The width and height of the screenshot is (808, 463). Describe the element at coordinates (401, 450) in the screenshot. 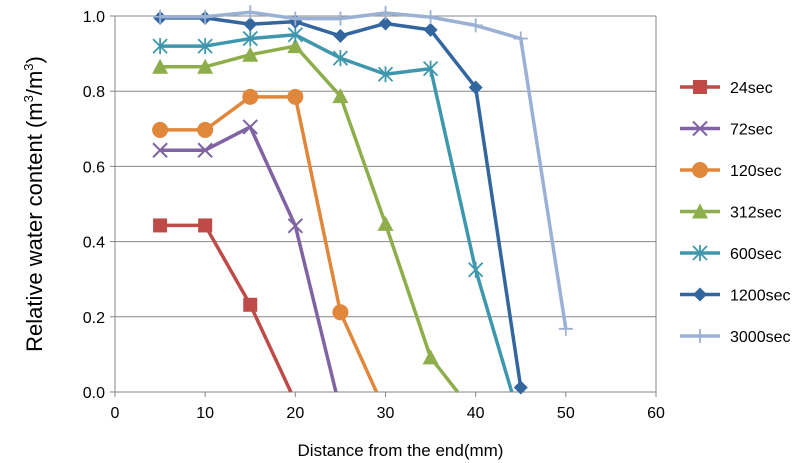

I see `x-axis-title: Distance from the end(mm)` at that location.